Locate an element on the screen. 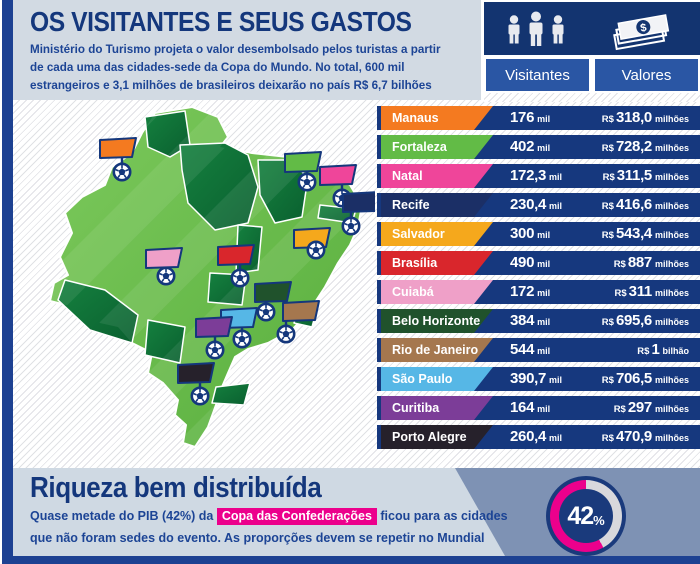 The image size is (700, 564). map-flag-recife is located at coordinates (358, 213).